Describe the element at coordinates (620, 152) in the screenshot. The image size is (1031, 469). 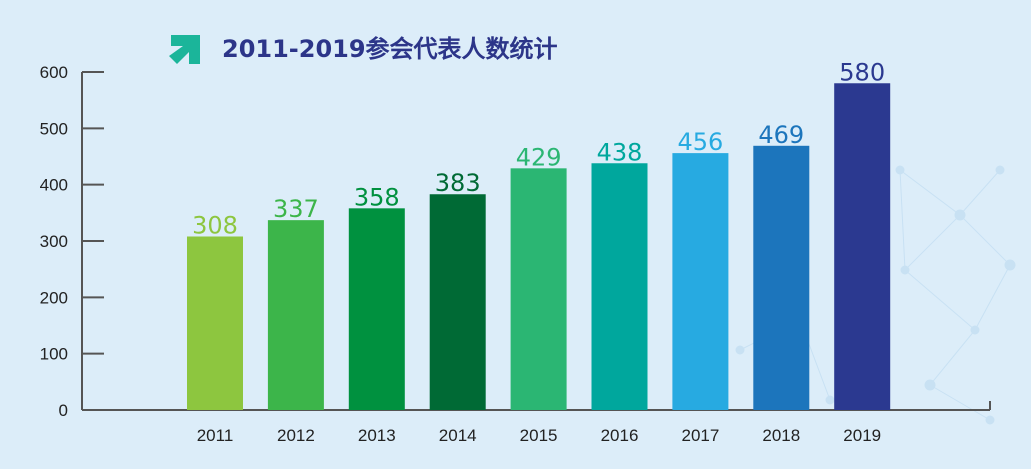
I see `data-label-2016: 438` at that location.